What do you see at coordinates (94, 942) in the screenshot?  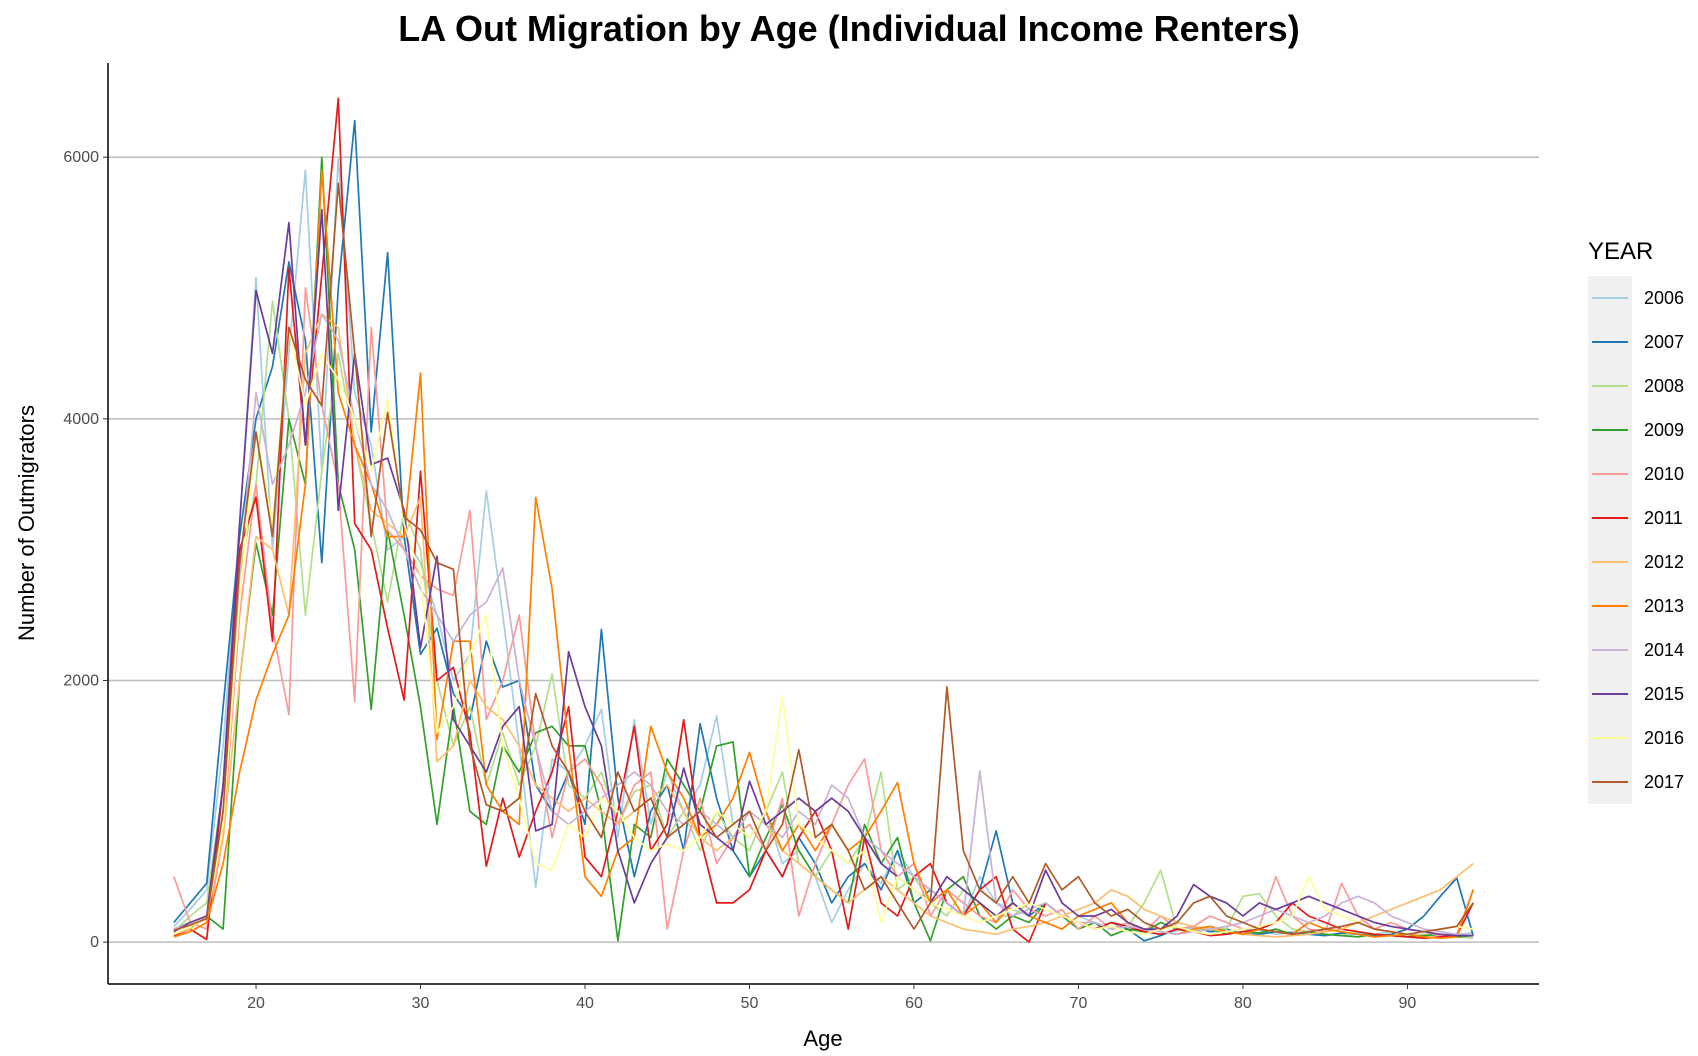 I see `y-tick-label: 0` at bounding box center [94, 942].